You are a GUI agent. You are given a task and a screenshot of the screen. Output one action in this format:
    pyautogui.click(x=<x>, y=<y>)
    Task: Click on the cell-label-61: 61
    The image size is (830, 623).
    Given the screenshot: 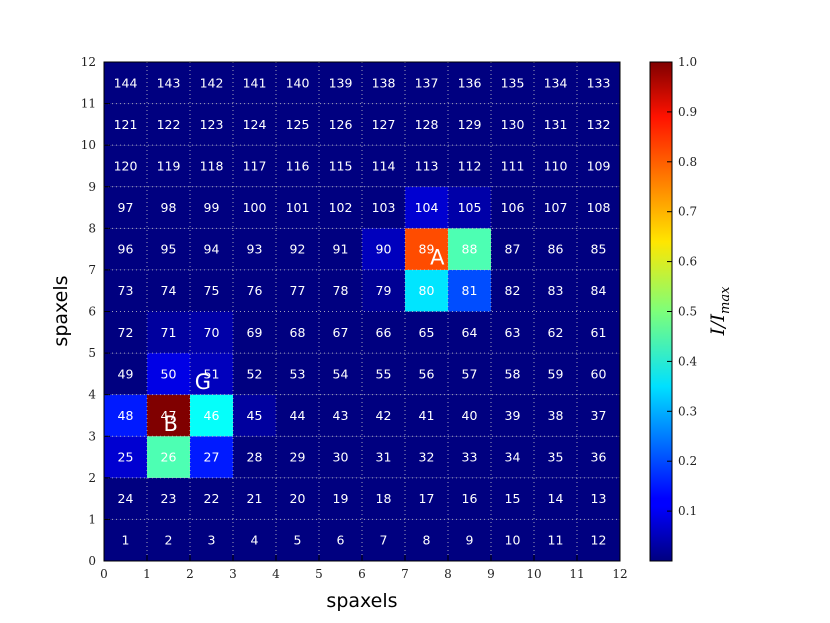 What is the action you would take?
    pyautogui.click(x=599, y=332)
    